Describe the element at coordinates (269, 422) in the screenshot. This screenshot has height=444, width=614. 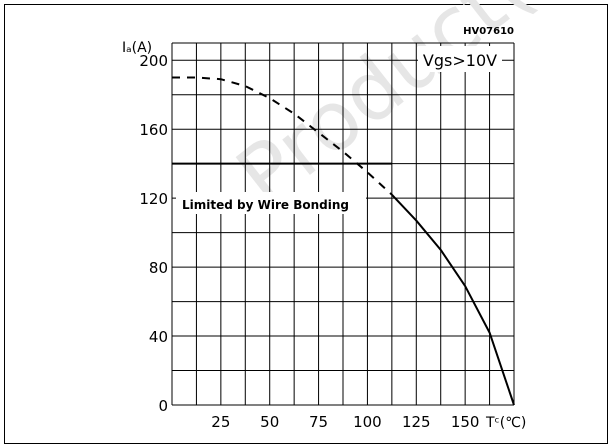
I see `x-tick-label: 50` at that location.